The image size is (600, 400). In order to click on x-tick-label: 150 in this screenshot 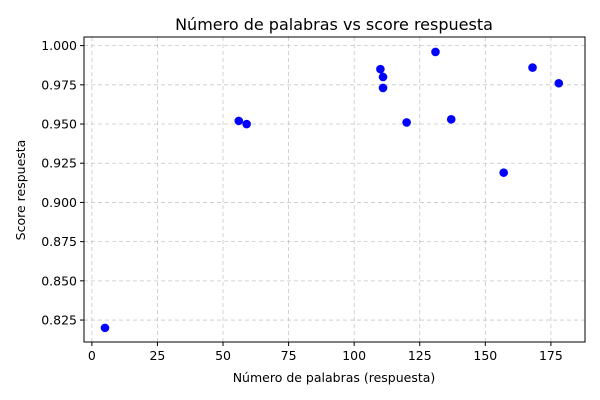, I will do `click(485, 355)`.